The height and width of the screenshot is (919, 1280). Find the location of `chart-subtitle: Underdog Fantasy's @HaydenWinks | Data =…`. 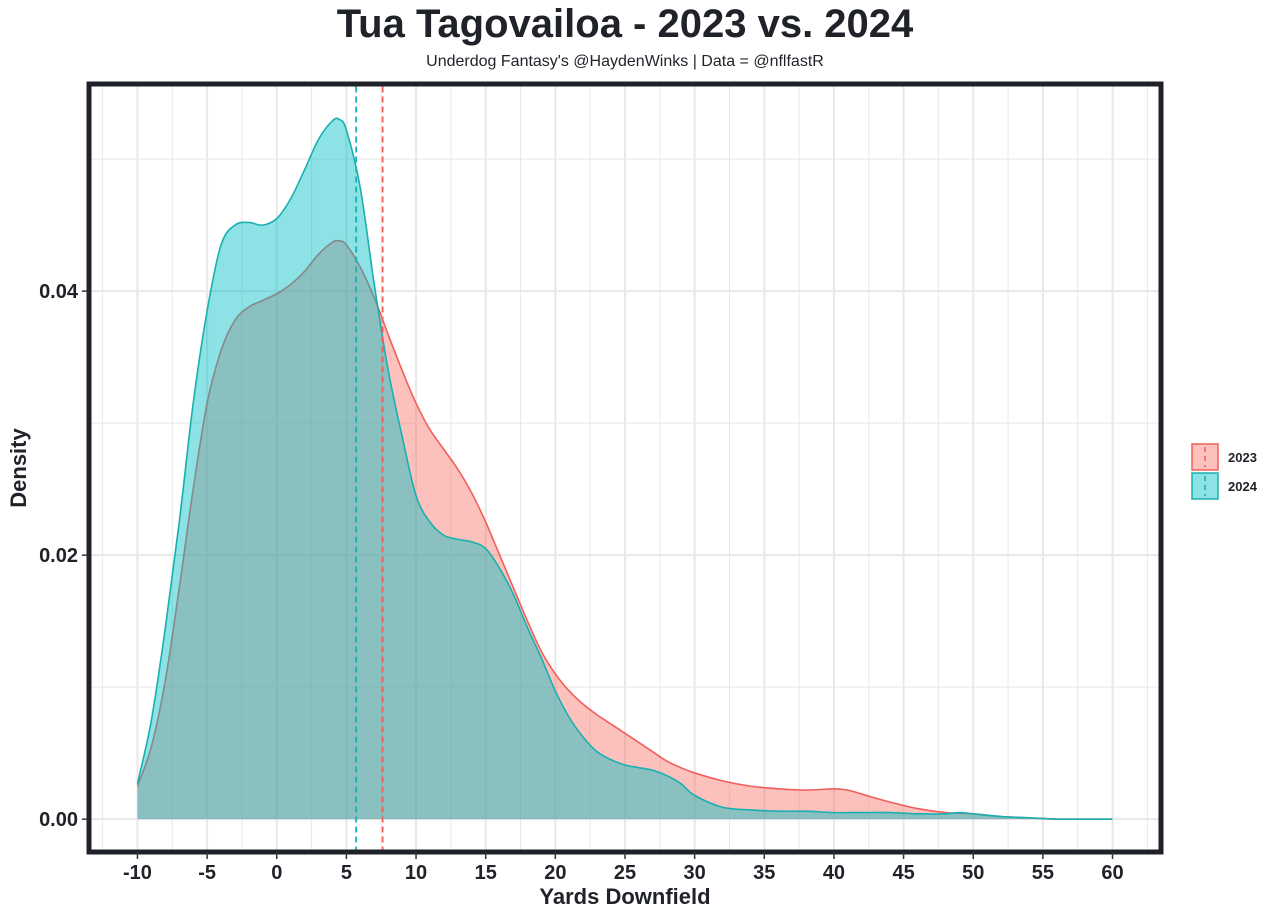

chart-subtitle: Underdog Fantasy's @HaydenWinks | Data =… is located at coordinates (625, 61).